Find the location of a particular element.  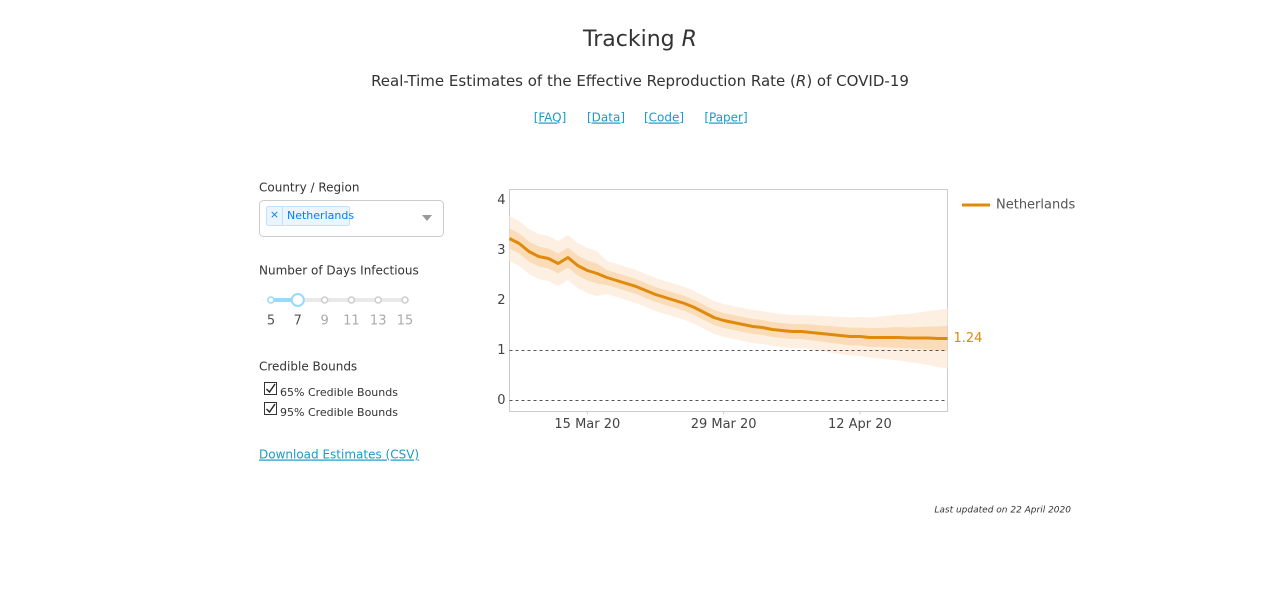

bounds-label: Credible Bounds is located at coordinates (308, 367).